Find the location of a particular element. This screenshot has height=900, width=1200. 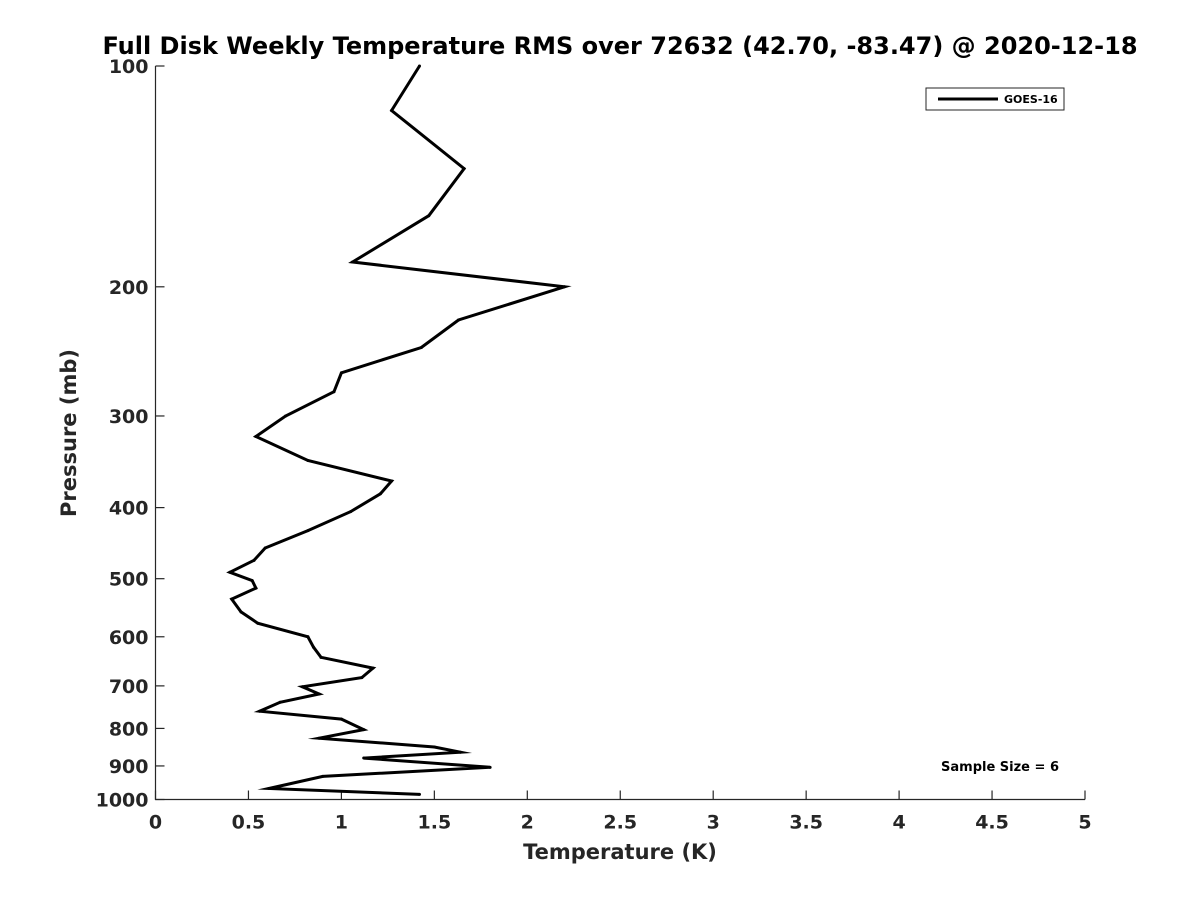

x-tick-label: 3 is located at coordinates (713, 823).